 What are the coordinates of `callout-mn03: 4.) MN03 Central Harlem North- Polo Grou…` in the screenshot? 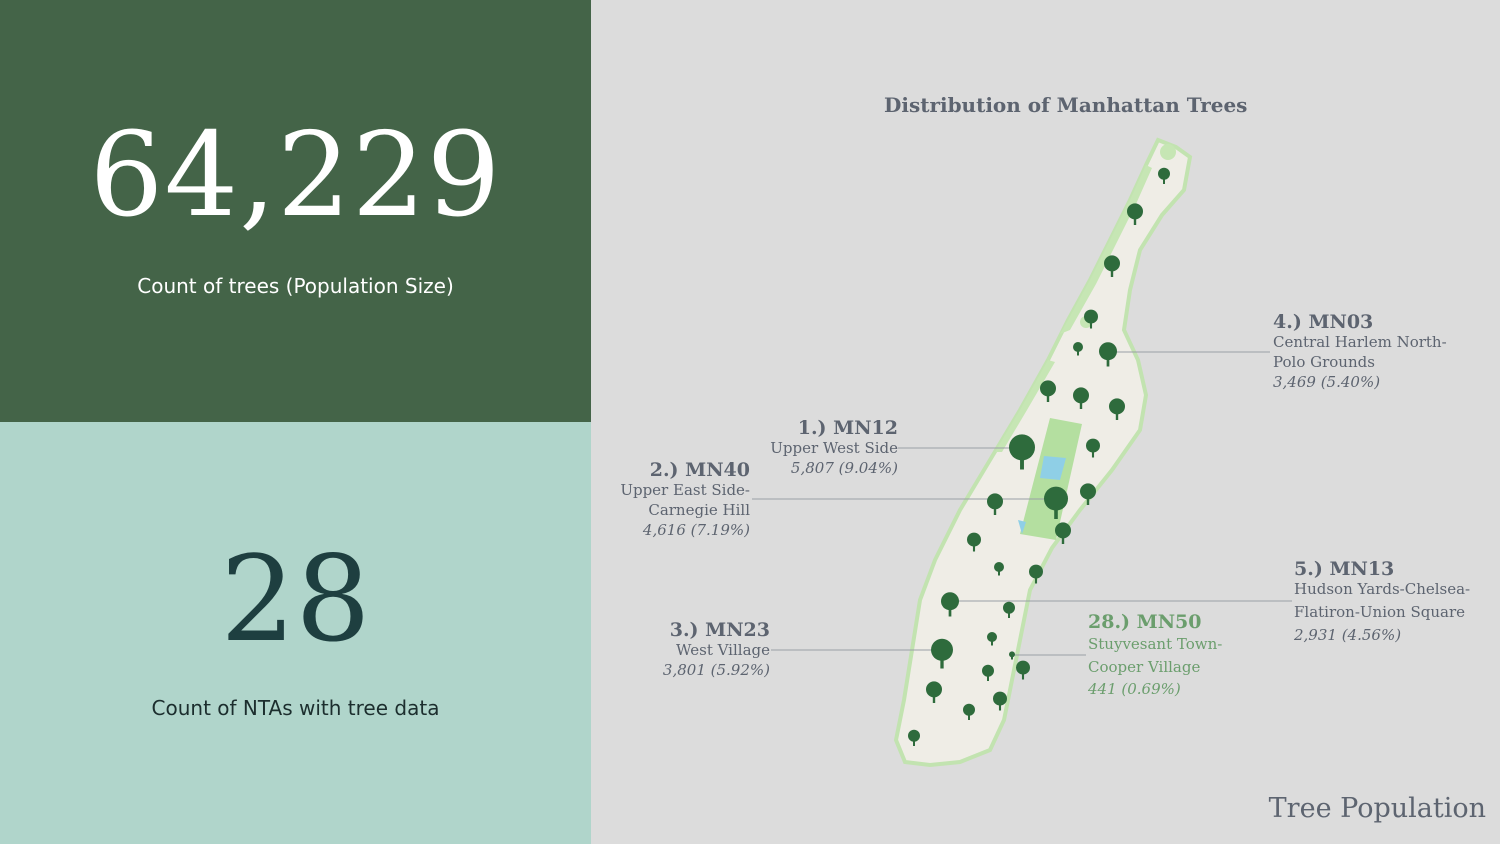 It's located at (1360, 352).